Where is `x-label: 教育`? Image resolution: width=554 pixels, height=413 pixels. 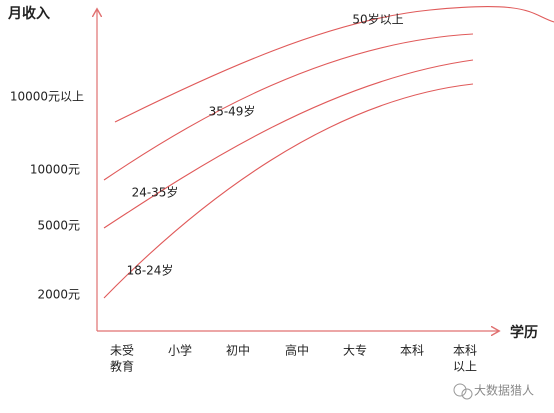
x-label: 教育 is located at coordinates (122, 366).